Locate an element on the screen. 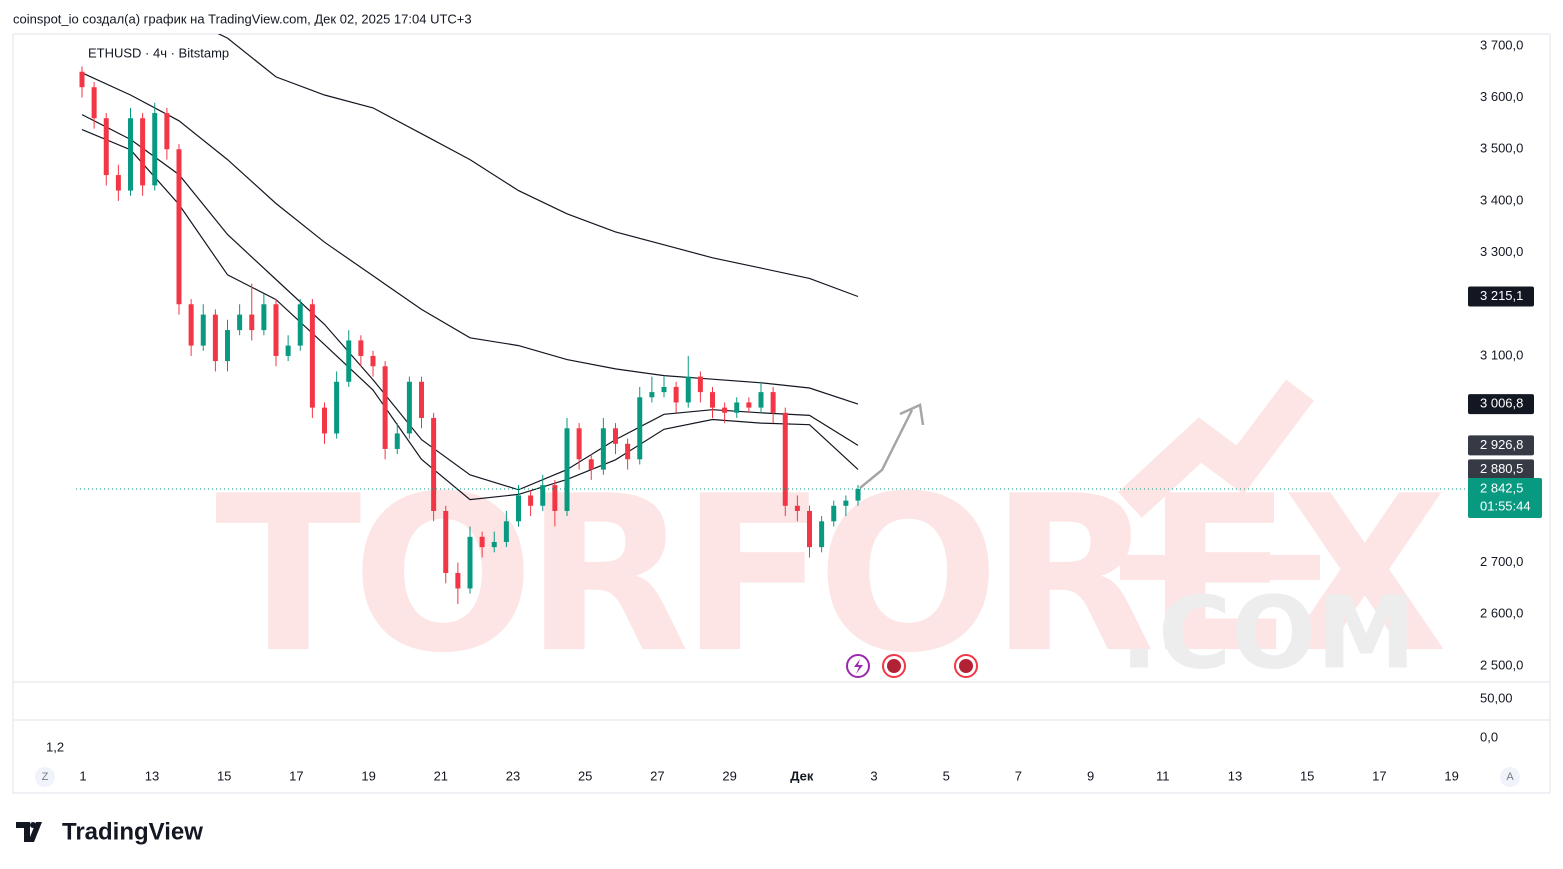  logo-mark is located at coordinates (29, 832).